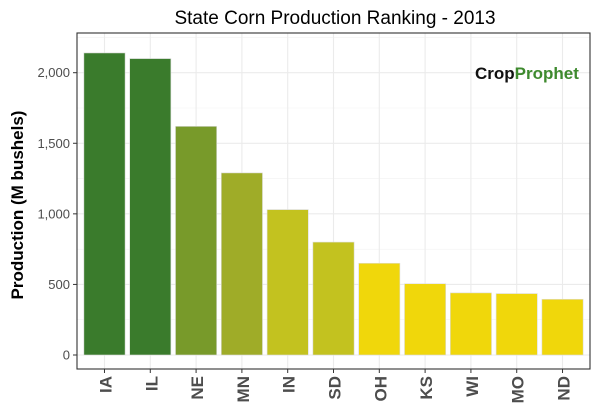  Describe the element at coordinates (151, 383) in the screenshot. I see `x-tick-label: IL` at that location.